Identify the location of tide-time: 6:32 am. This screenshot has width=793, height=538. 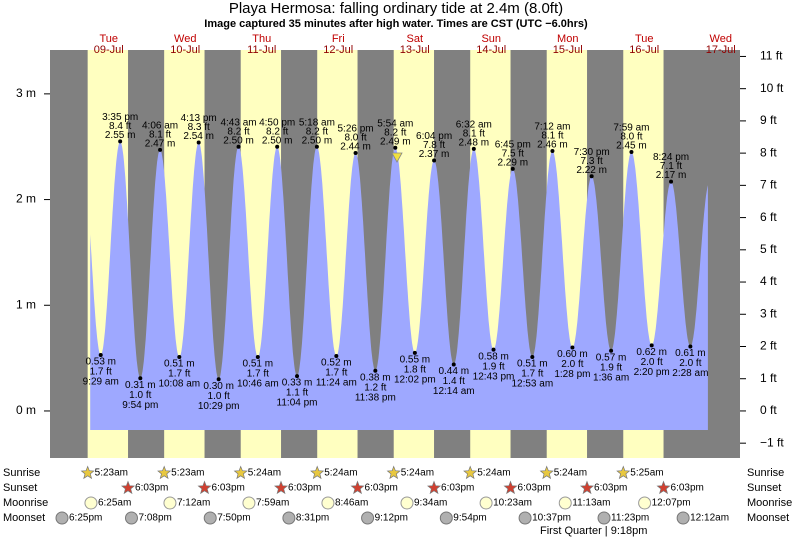
(474, 124).